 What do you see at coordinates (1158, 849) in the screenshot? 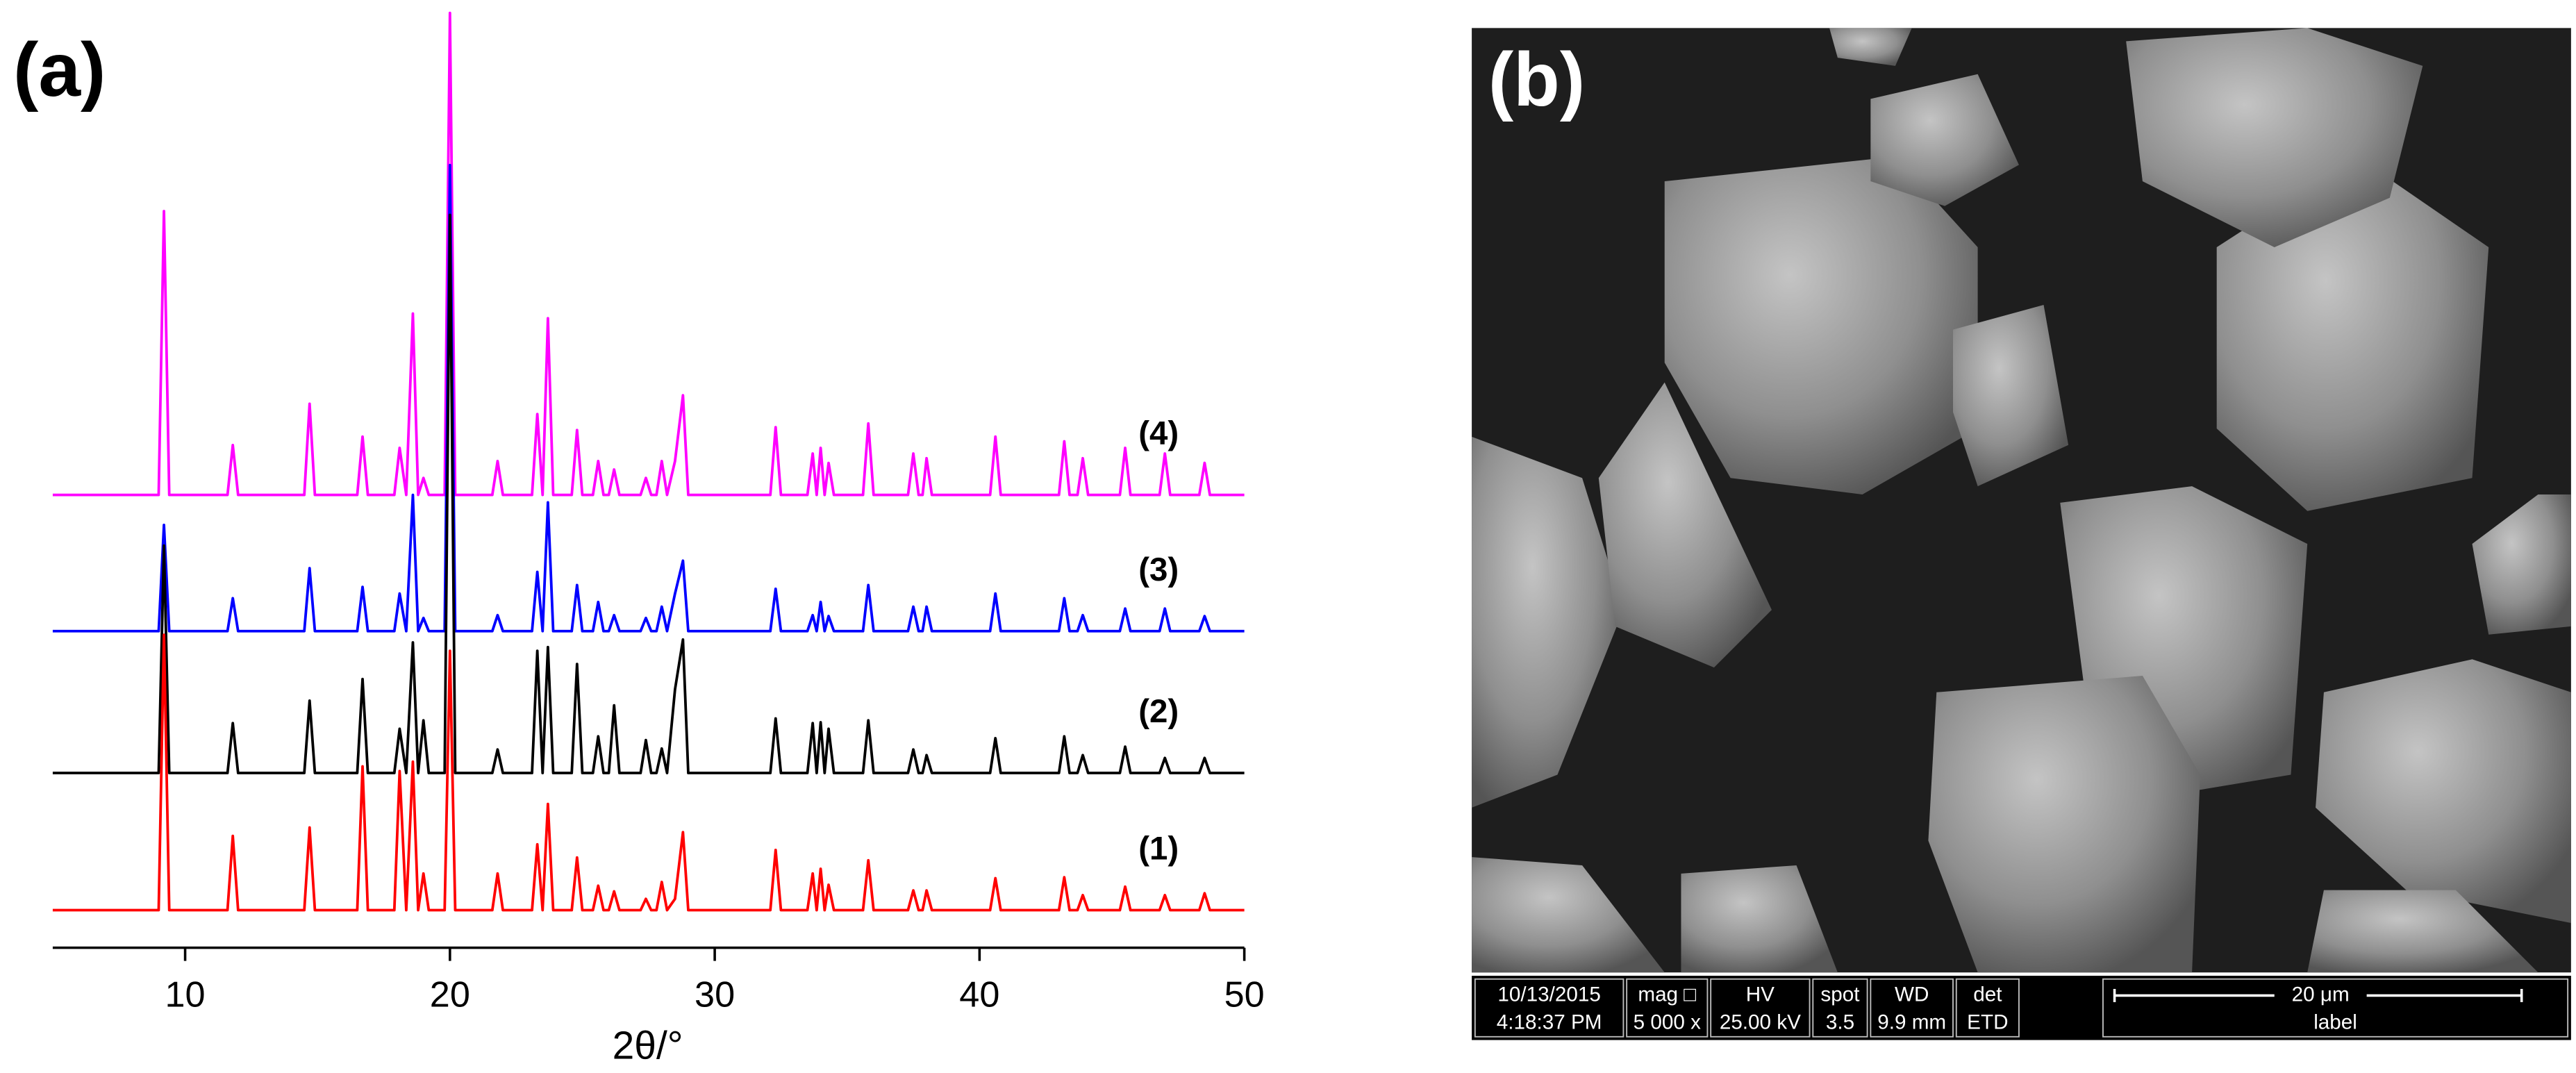
I see `series-label: (1)` at bounding box center [1158, 849].